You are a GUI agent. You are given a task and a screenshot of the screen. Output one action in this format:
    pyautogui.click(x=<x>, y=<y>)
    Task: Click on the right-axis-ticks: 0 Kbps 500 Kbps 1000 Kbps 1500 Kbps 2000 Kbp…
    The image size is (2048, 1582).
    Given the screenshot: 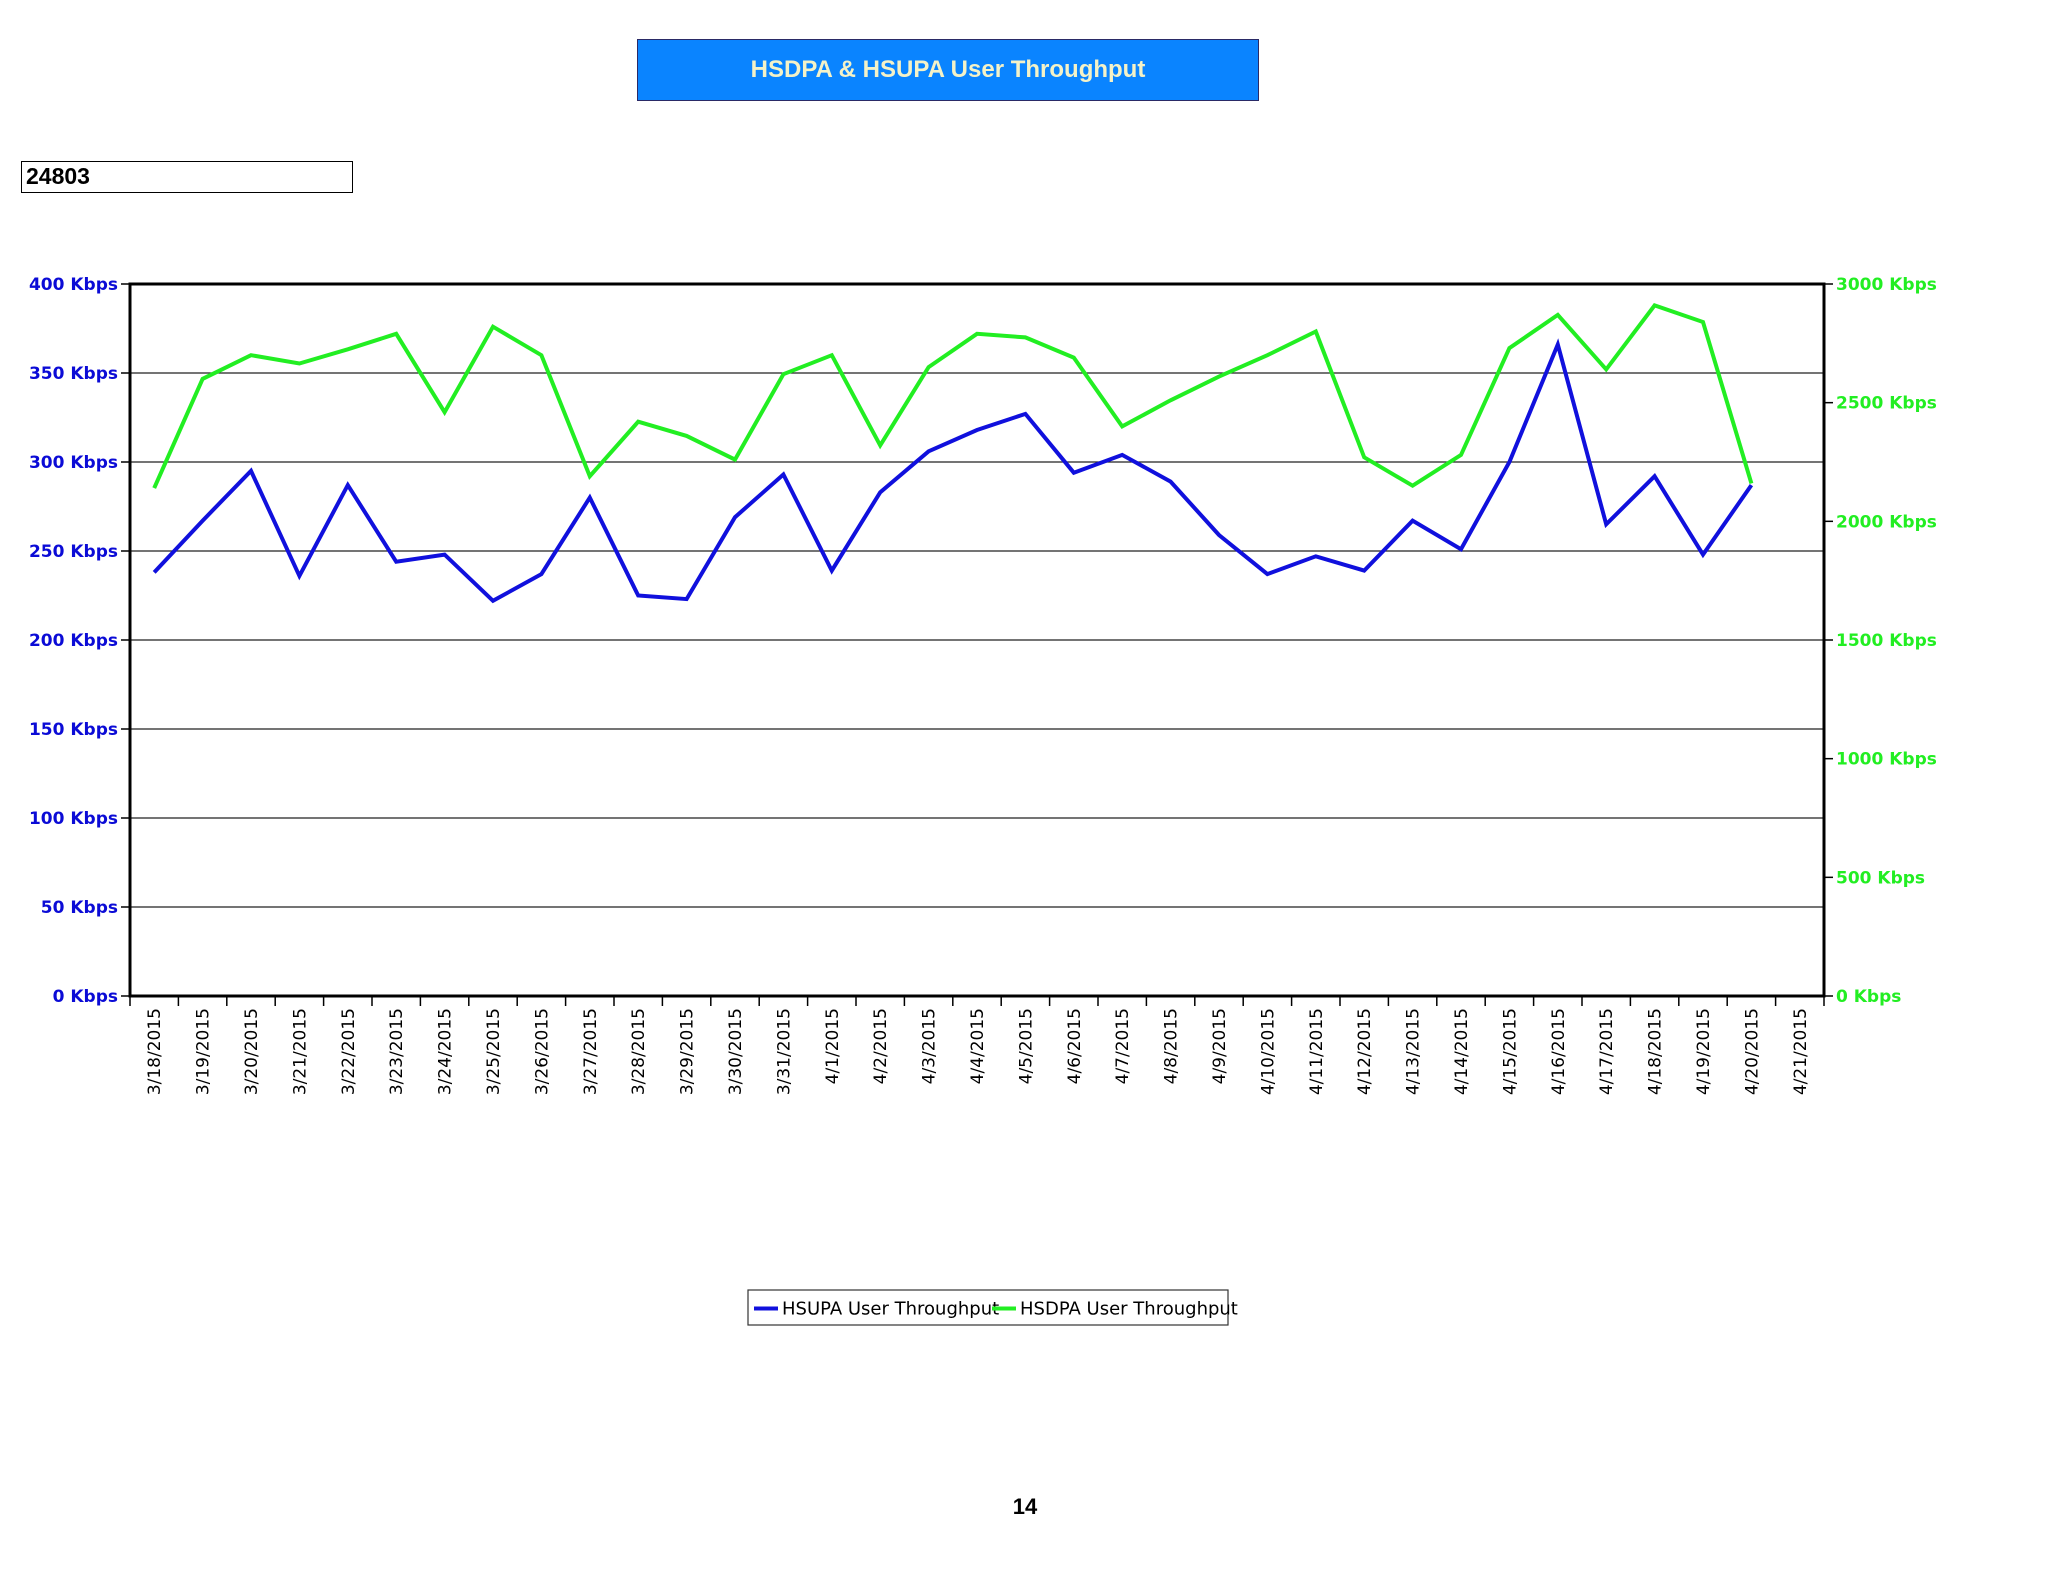 What is the action you would take?
    pyautogui.click(x=1880, y=641)
    